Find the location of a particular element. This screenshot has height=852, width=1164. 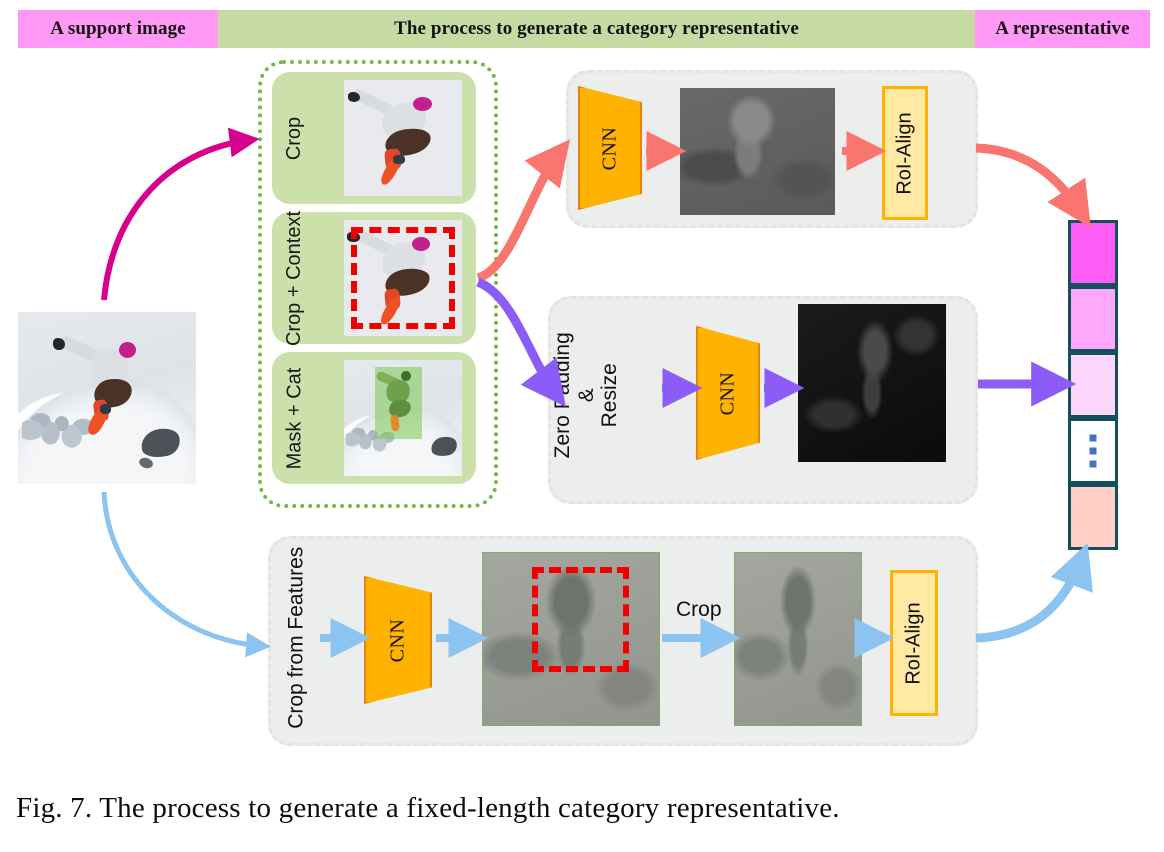

arrow-top-branch-to-vector is located at coordinates (1033, 185).